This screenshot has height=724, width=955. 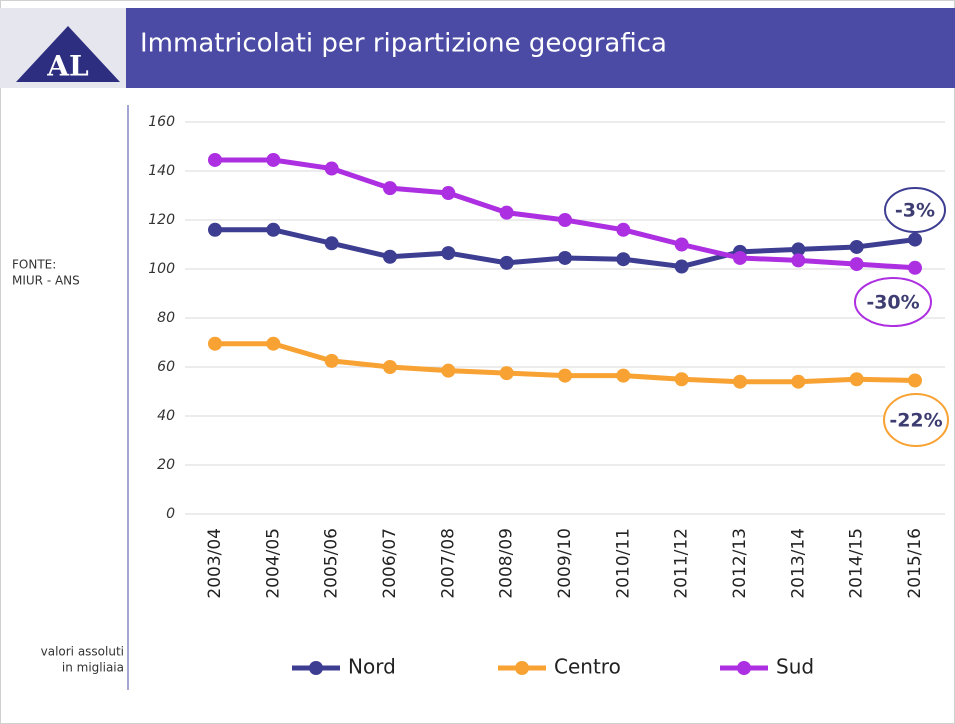 I want to click on x-tick-label: 2014/15, so click(x=857, y=563).